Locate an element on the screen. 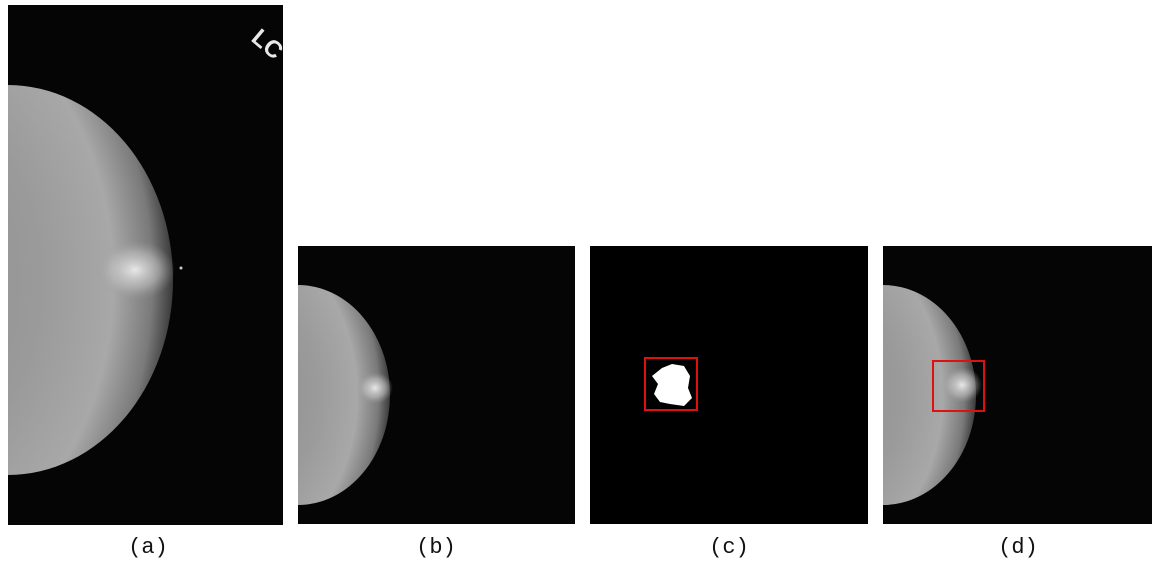 Image resolution: width=1154 pixels, height=569 pixels. image-bg is located at coordinates (729, 385).